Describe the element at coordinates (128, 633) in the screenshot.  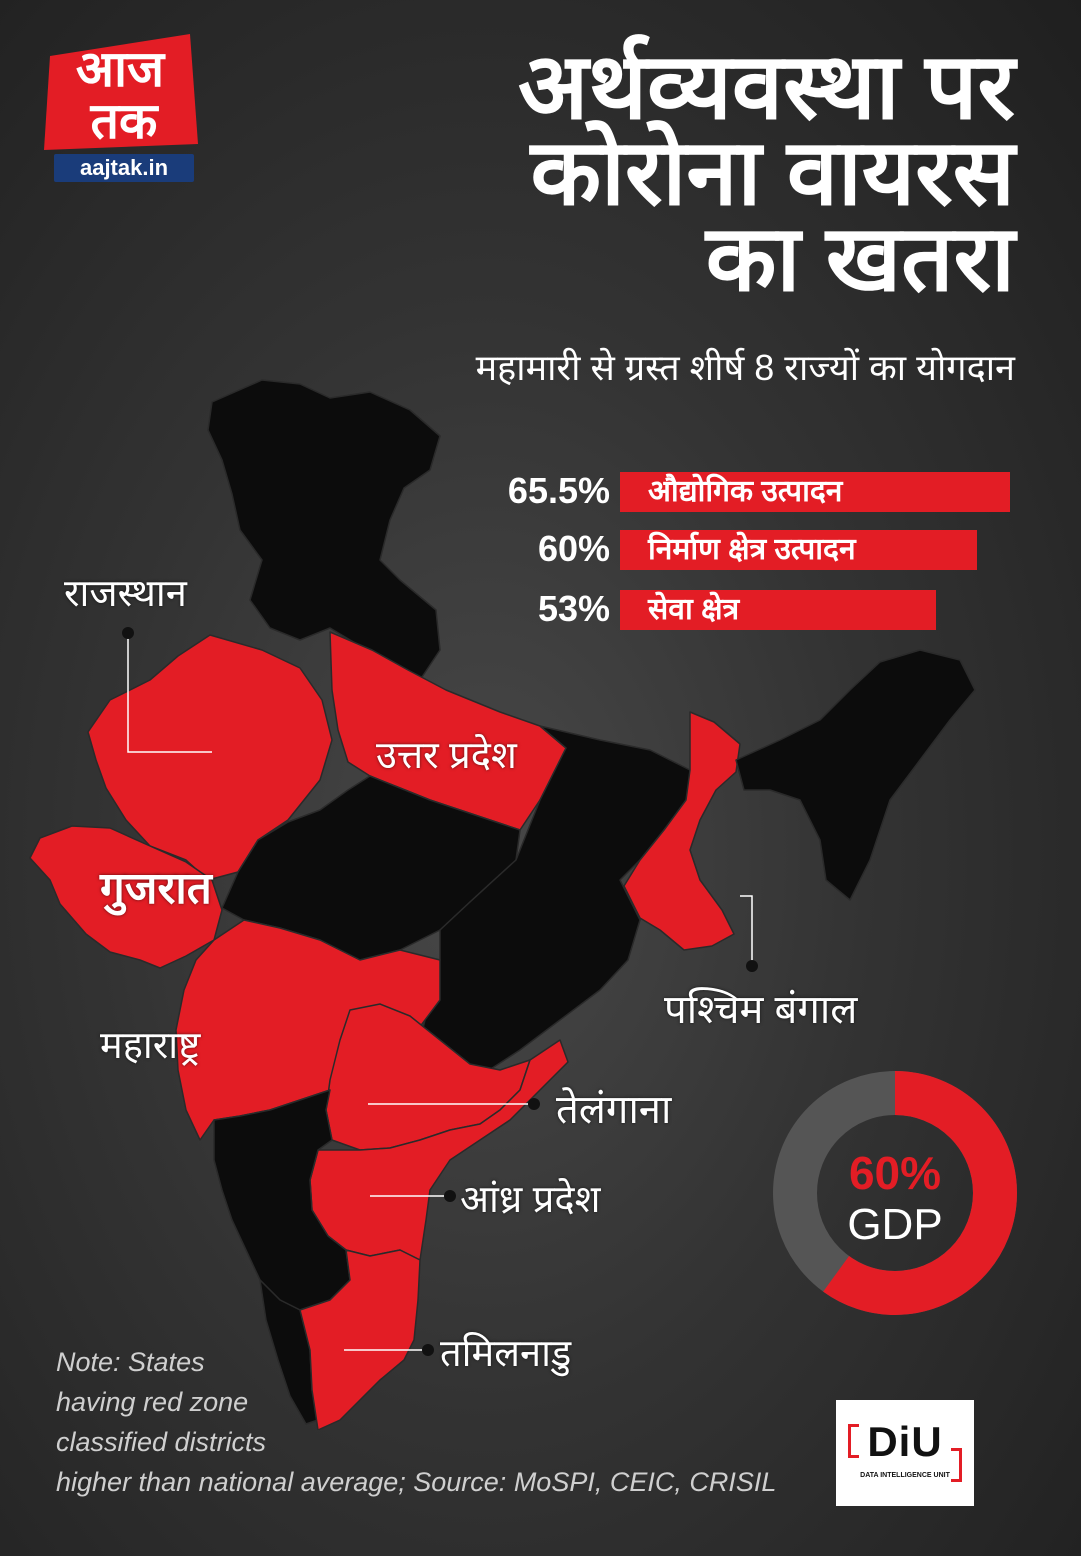
I see `dot-rajasthan` at that location.